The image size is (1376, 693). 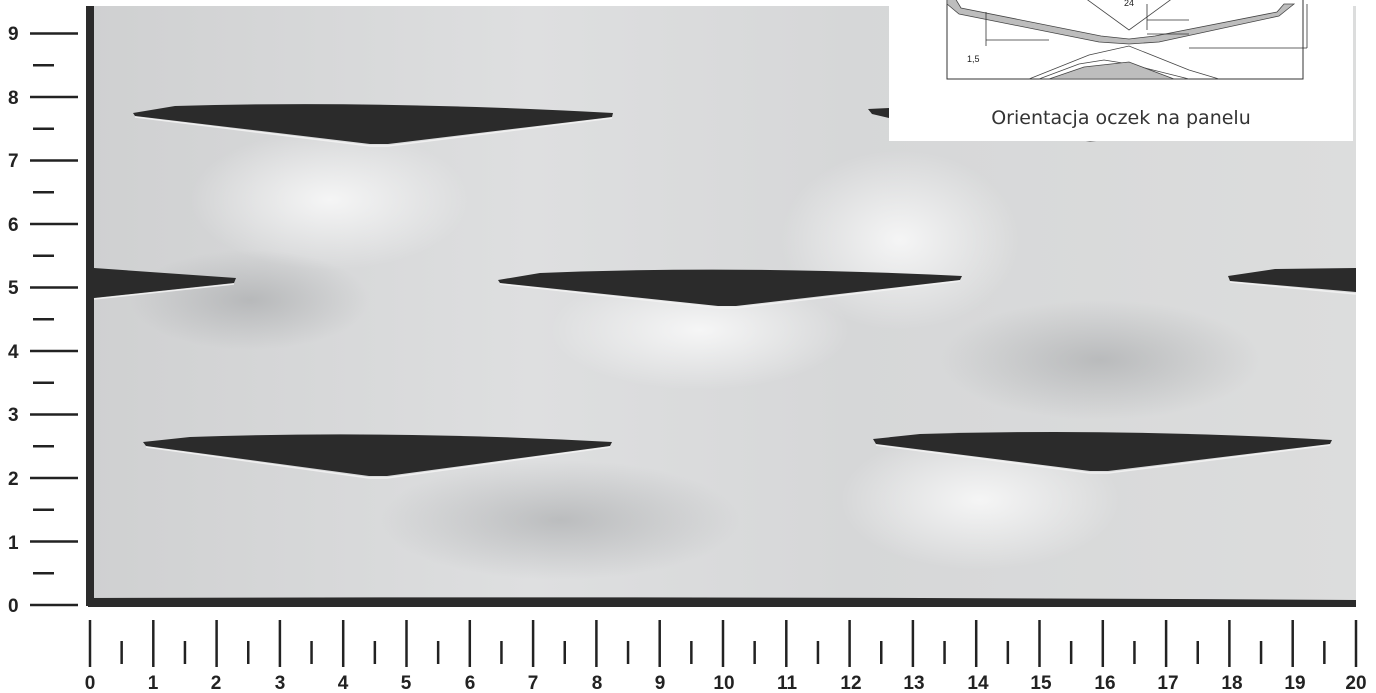 What do you see at coordinates (13, 225) in the screenshot?
I see `y-tick-label: 6` at bounding box center [13, 225].